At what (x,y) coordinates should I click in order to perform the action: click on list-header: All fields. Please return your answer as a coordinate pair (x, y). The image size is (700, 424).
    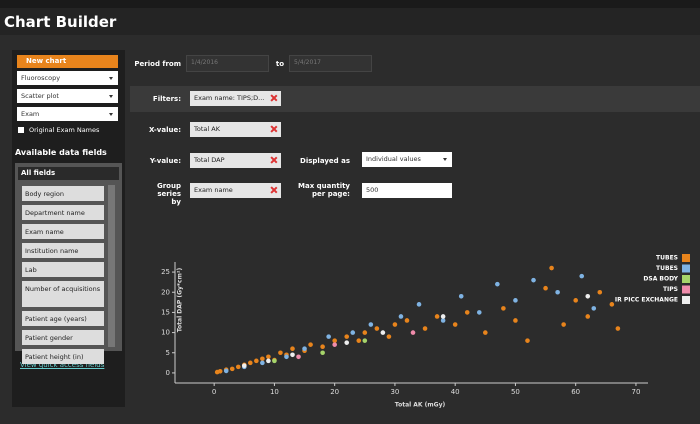
    Looking at the image, I should click on (68, 173).